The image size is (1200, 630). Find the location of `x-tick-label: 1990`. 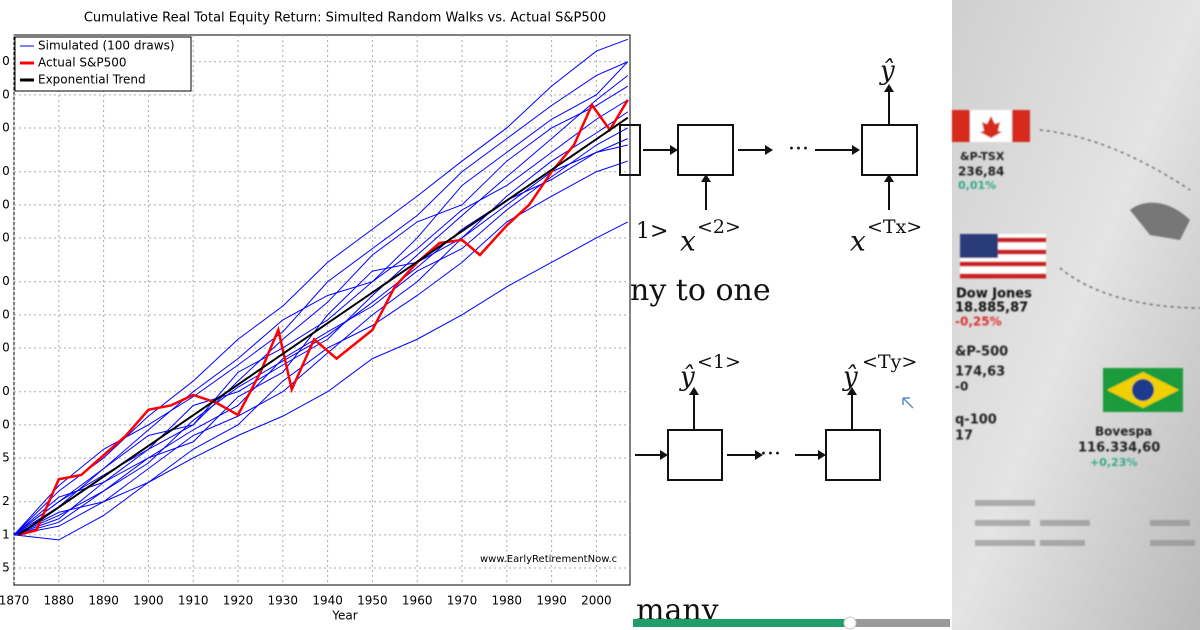

x-tick-label: 1990 is located at coordinates (551, 601).